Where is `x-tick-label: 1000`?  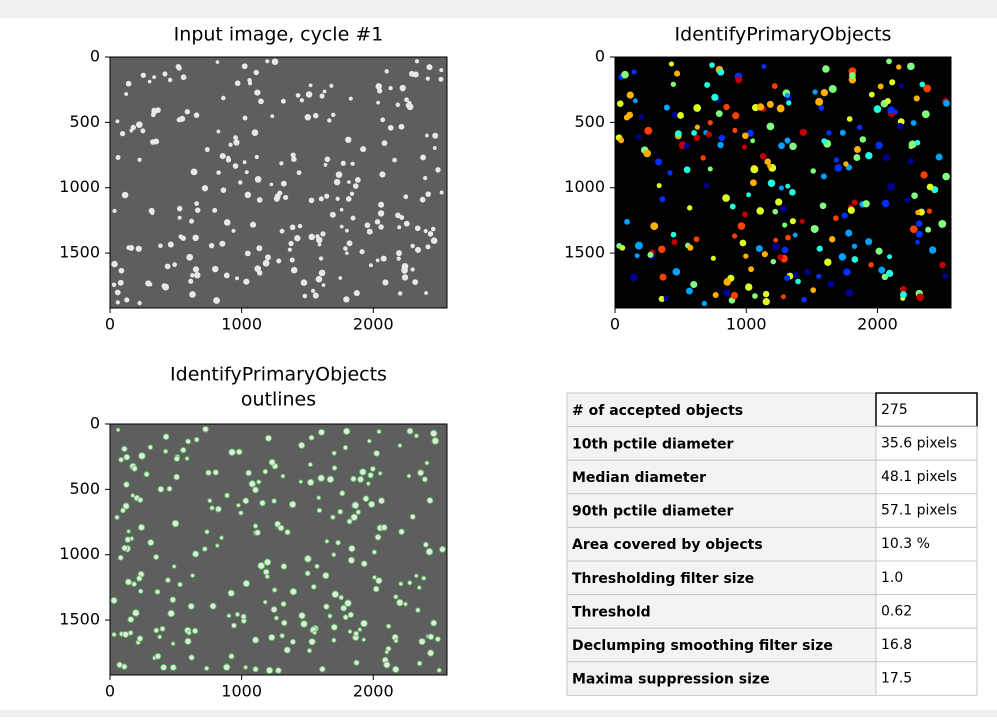
x-tick-label: 1000 is located at coordinates (746, 324).